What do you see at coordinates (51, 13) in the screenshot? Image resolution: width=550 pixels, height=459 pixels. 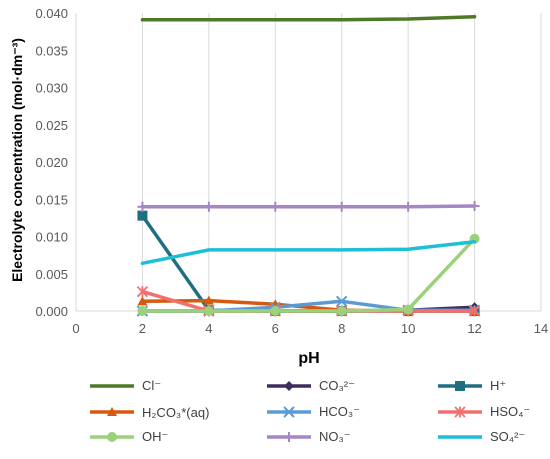 I see `y-tick-label: 0.040` at bounding box center [51, 13].